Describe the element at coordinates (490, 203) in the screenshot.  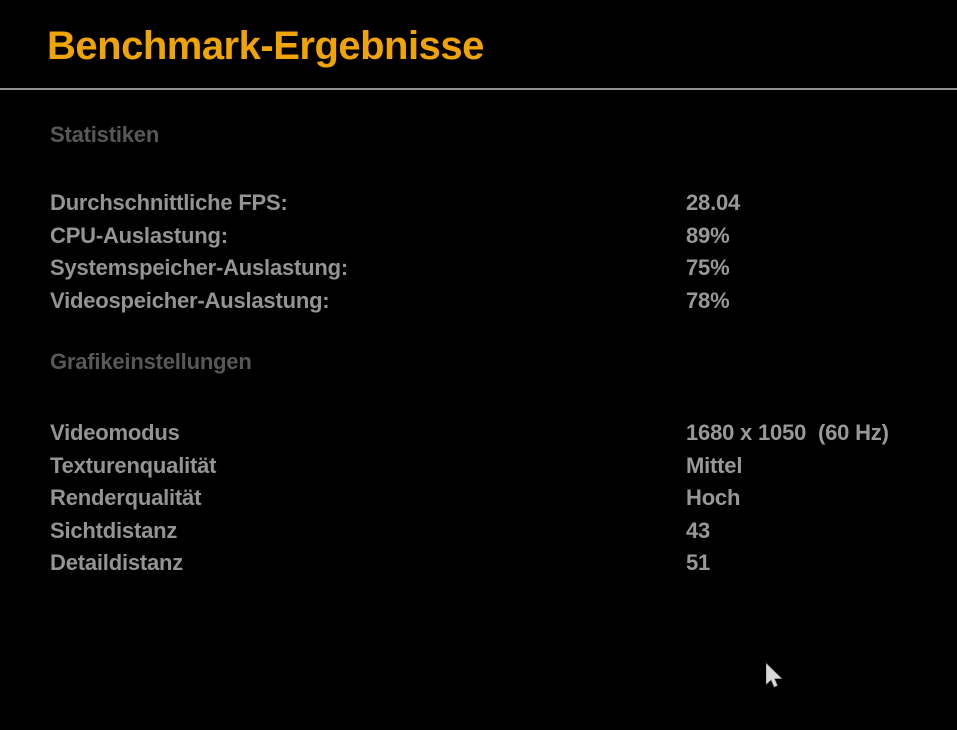
I see `stat-row-average-fps: Durchschnittliche FPS: 28.04` at that location.